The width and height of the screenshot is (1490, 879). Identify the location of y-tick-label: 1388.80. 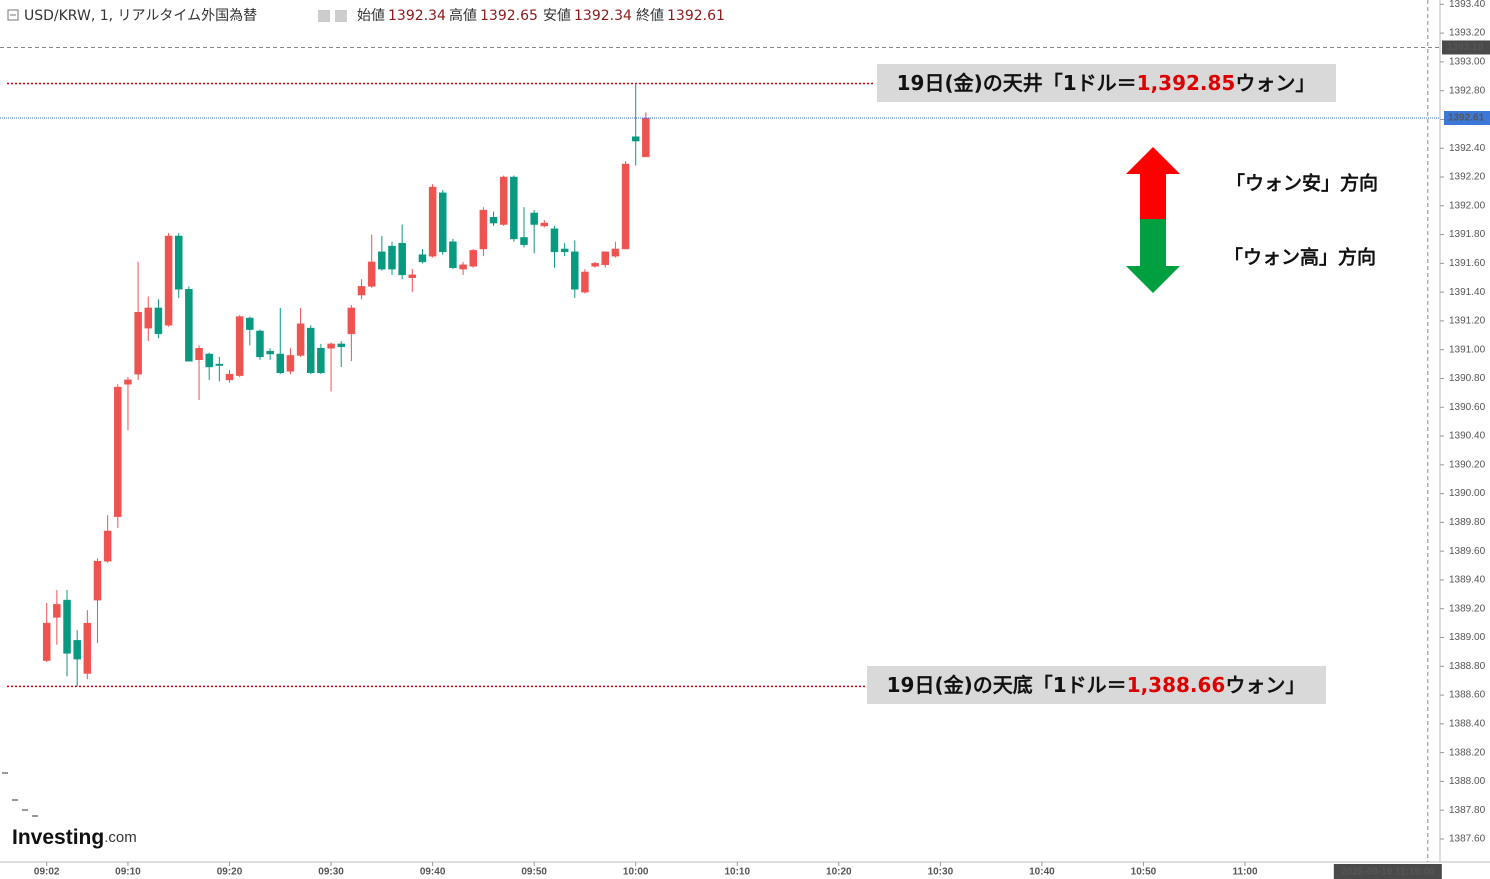
(1467, 666).